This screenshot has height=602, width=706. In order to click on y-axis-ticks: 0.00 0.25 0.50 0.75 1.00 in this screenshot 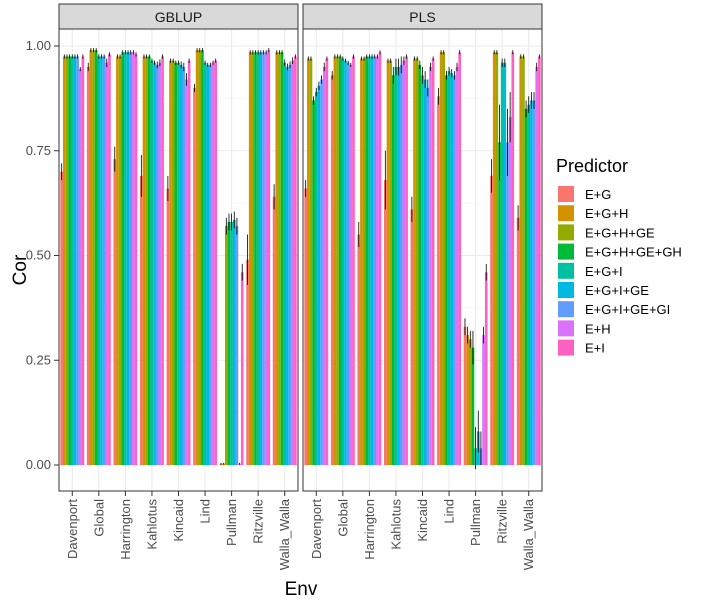, I will do `click(42, 255)`.